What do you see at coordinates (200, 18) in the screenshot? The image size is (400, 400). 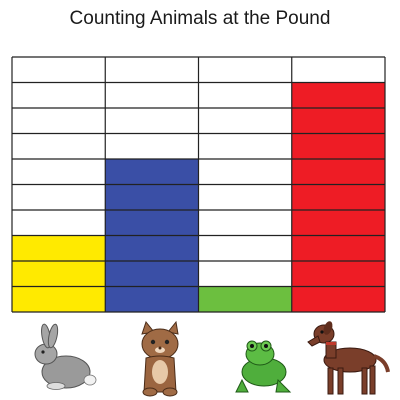 I see `chart-title: Counting Animals at the Pound` at bounding box center [200, 18].